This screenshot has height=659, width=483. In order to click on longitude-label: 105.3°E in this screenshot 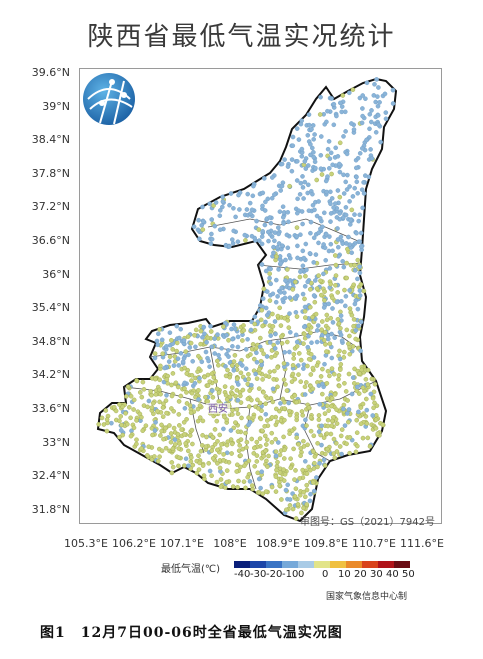, I will do `click(86, 543)`.